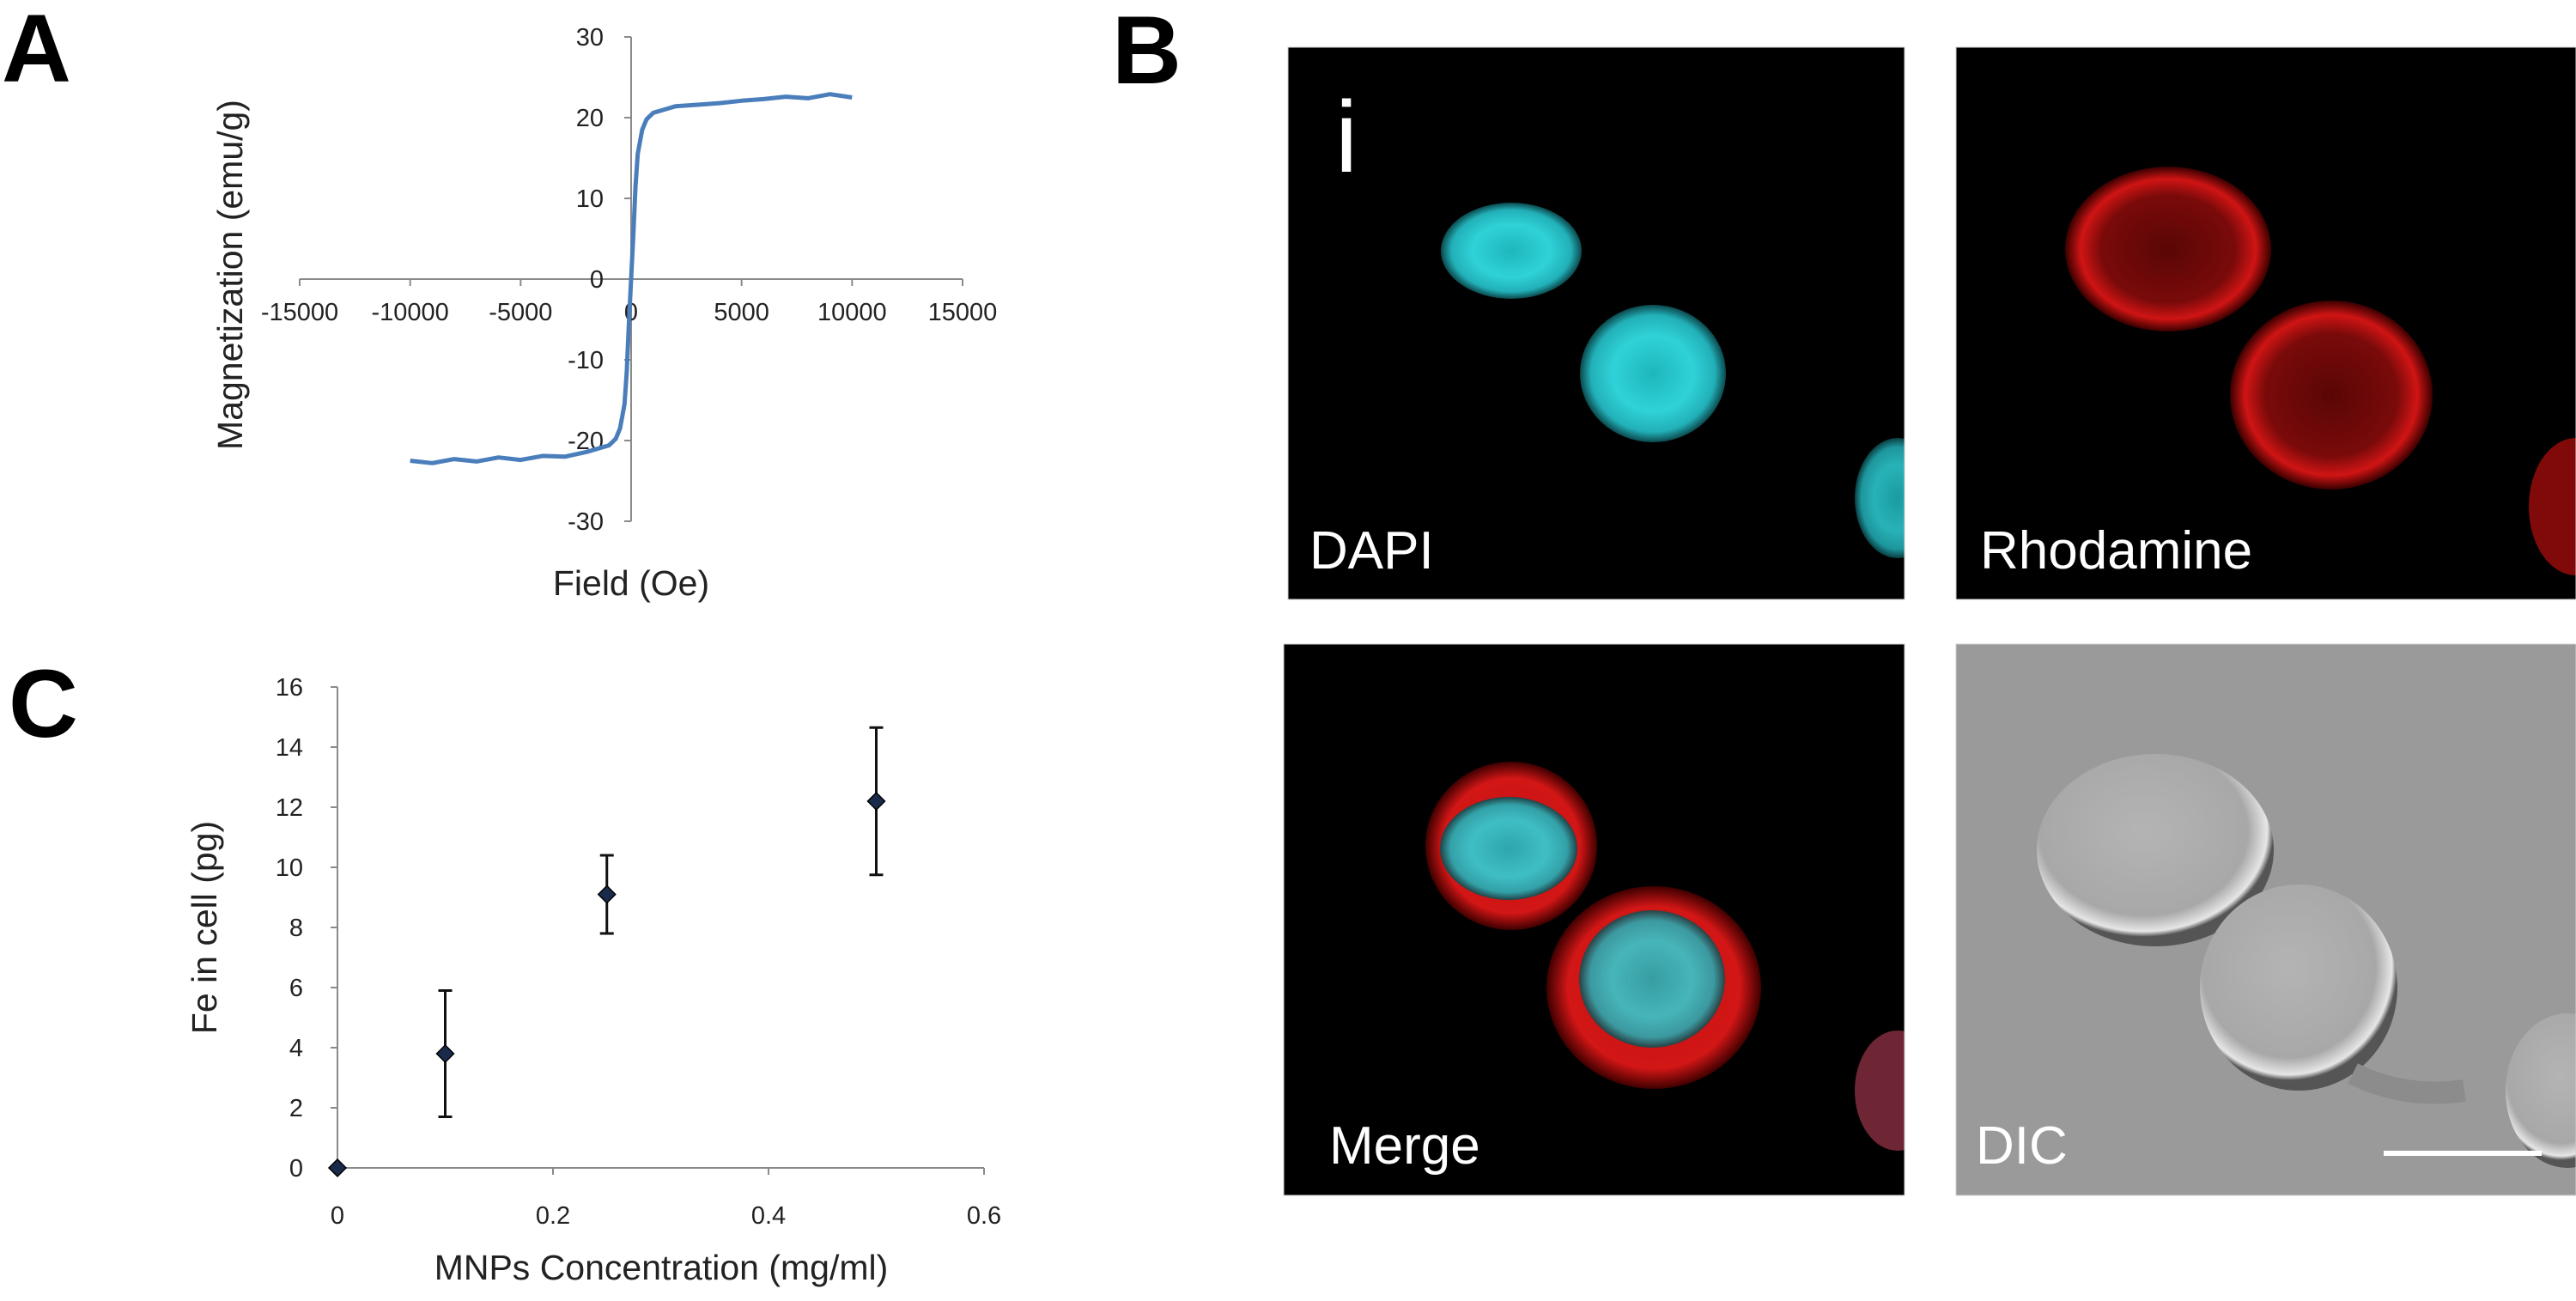 The height and width of the screenshot is (1301, 2576). Describe the element at coordinates (521, 312) in the screenshot. I see `x-tick-label: -5000` at that location.